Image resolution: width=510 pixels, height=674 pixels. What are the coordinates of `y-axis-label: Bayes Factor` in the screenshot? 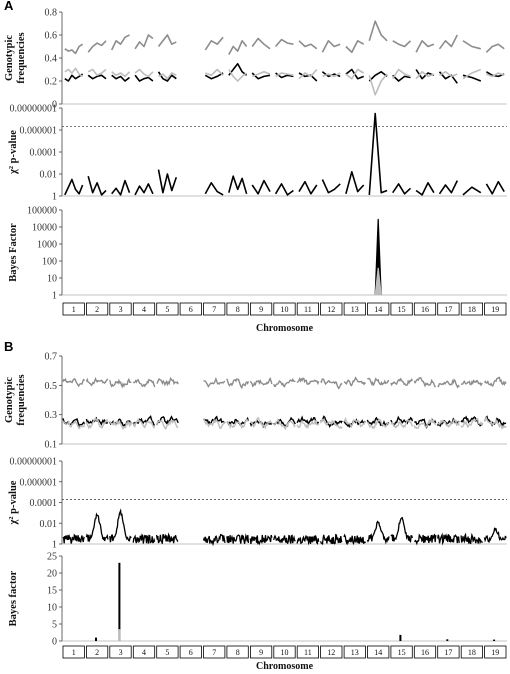 It's located at (13, 252).